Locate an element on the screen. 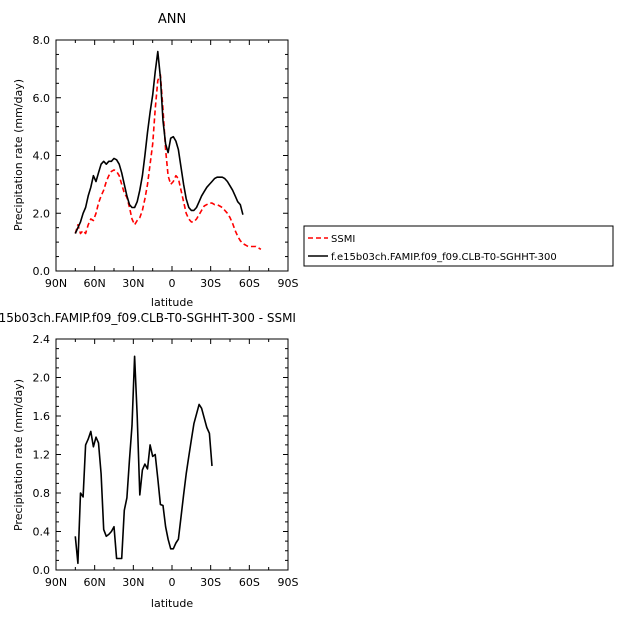 Image resolution: width=622 pixels, height=625 pixels. top-plot-frame is located at coordinates (172, 155).